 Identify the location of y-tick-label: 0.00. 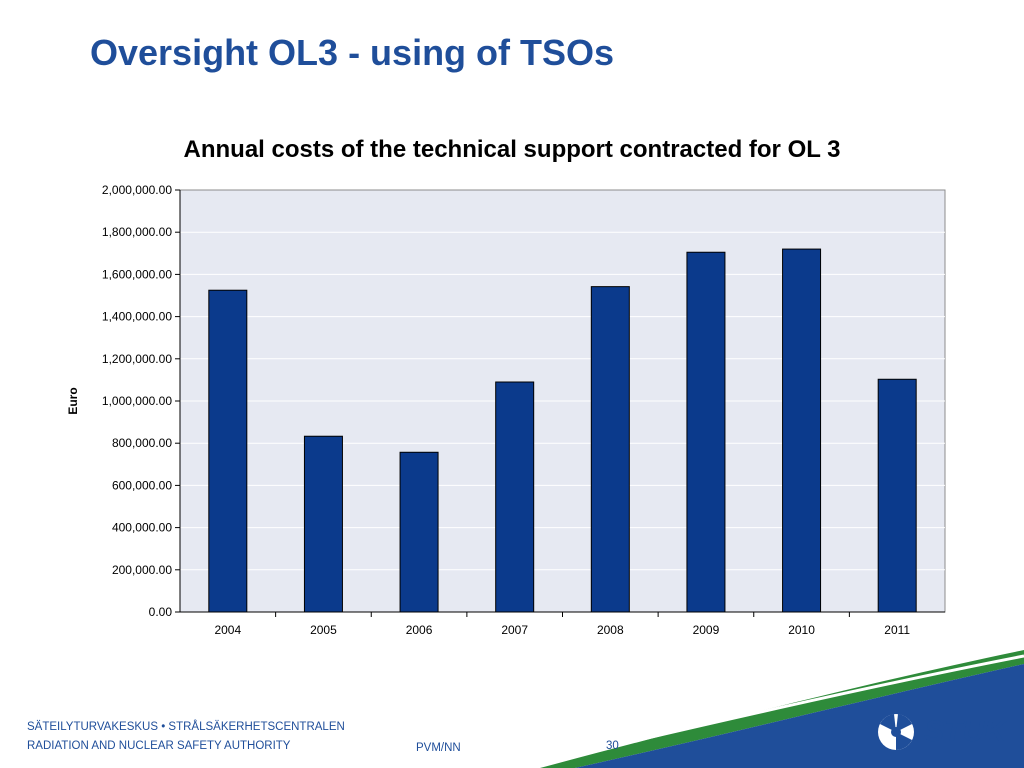
(161, 612).